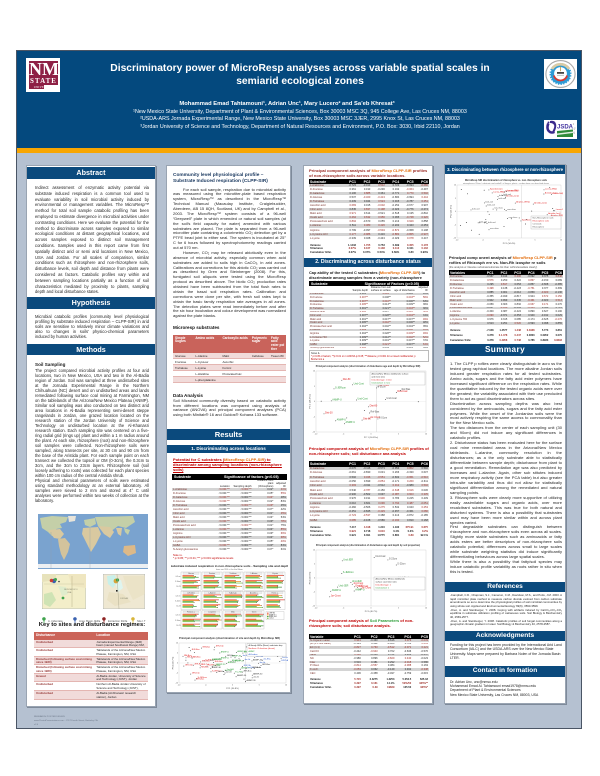 This screenshot has width=600, height=776. I want to click on svg-text: 0-3 cm, so click(179, 596).